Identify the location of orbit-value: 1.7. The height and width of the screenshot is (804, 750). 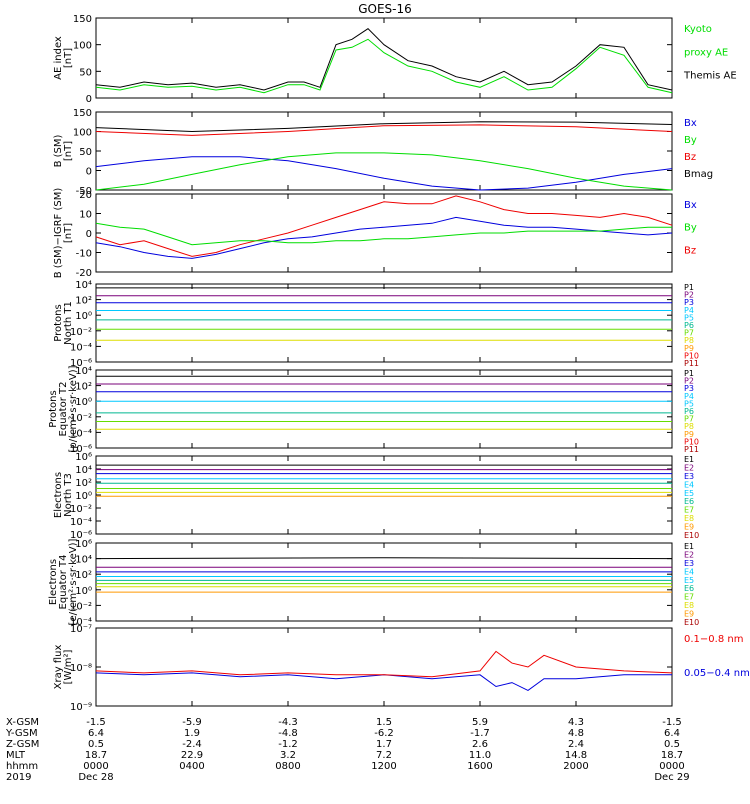
(384, 744).